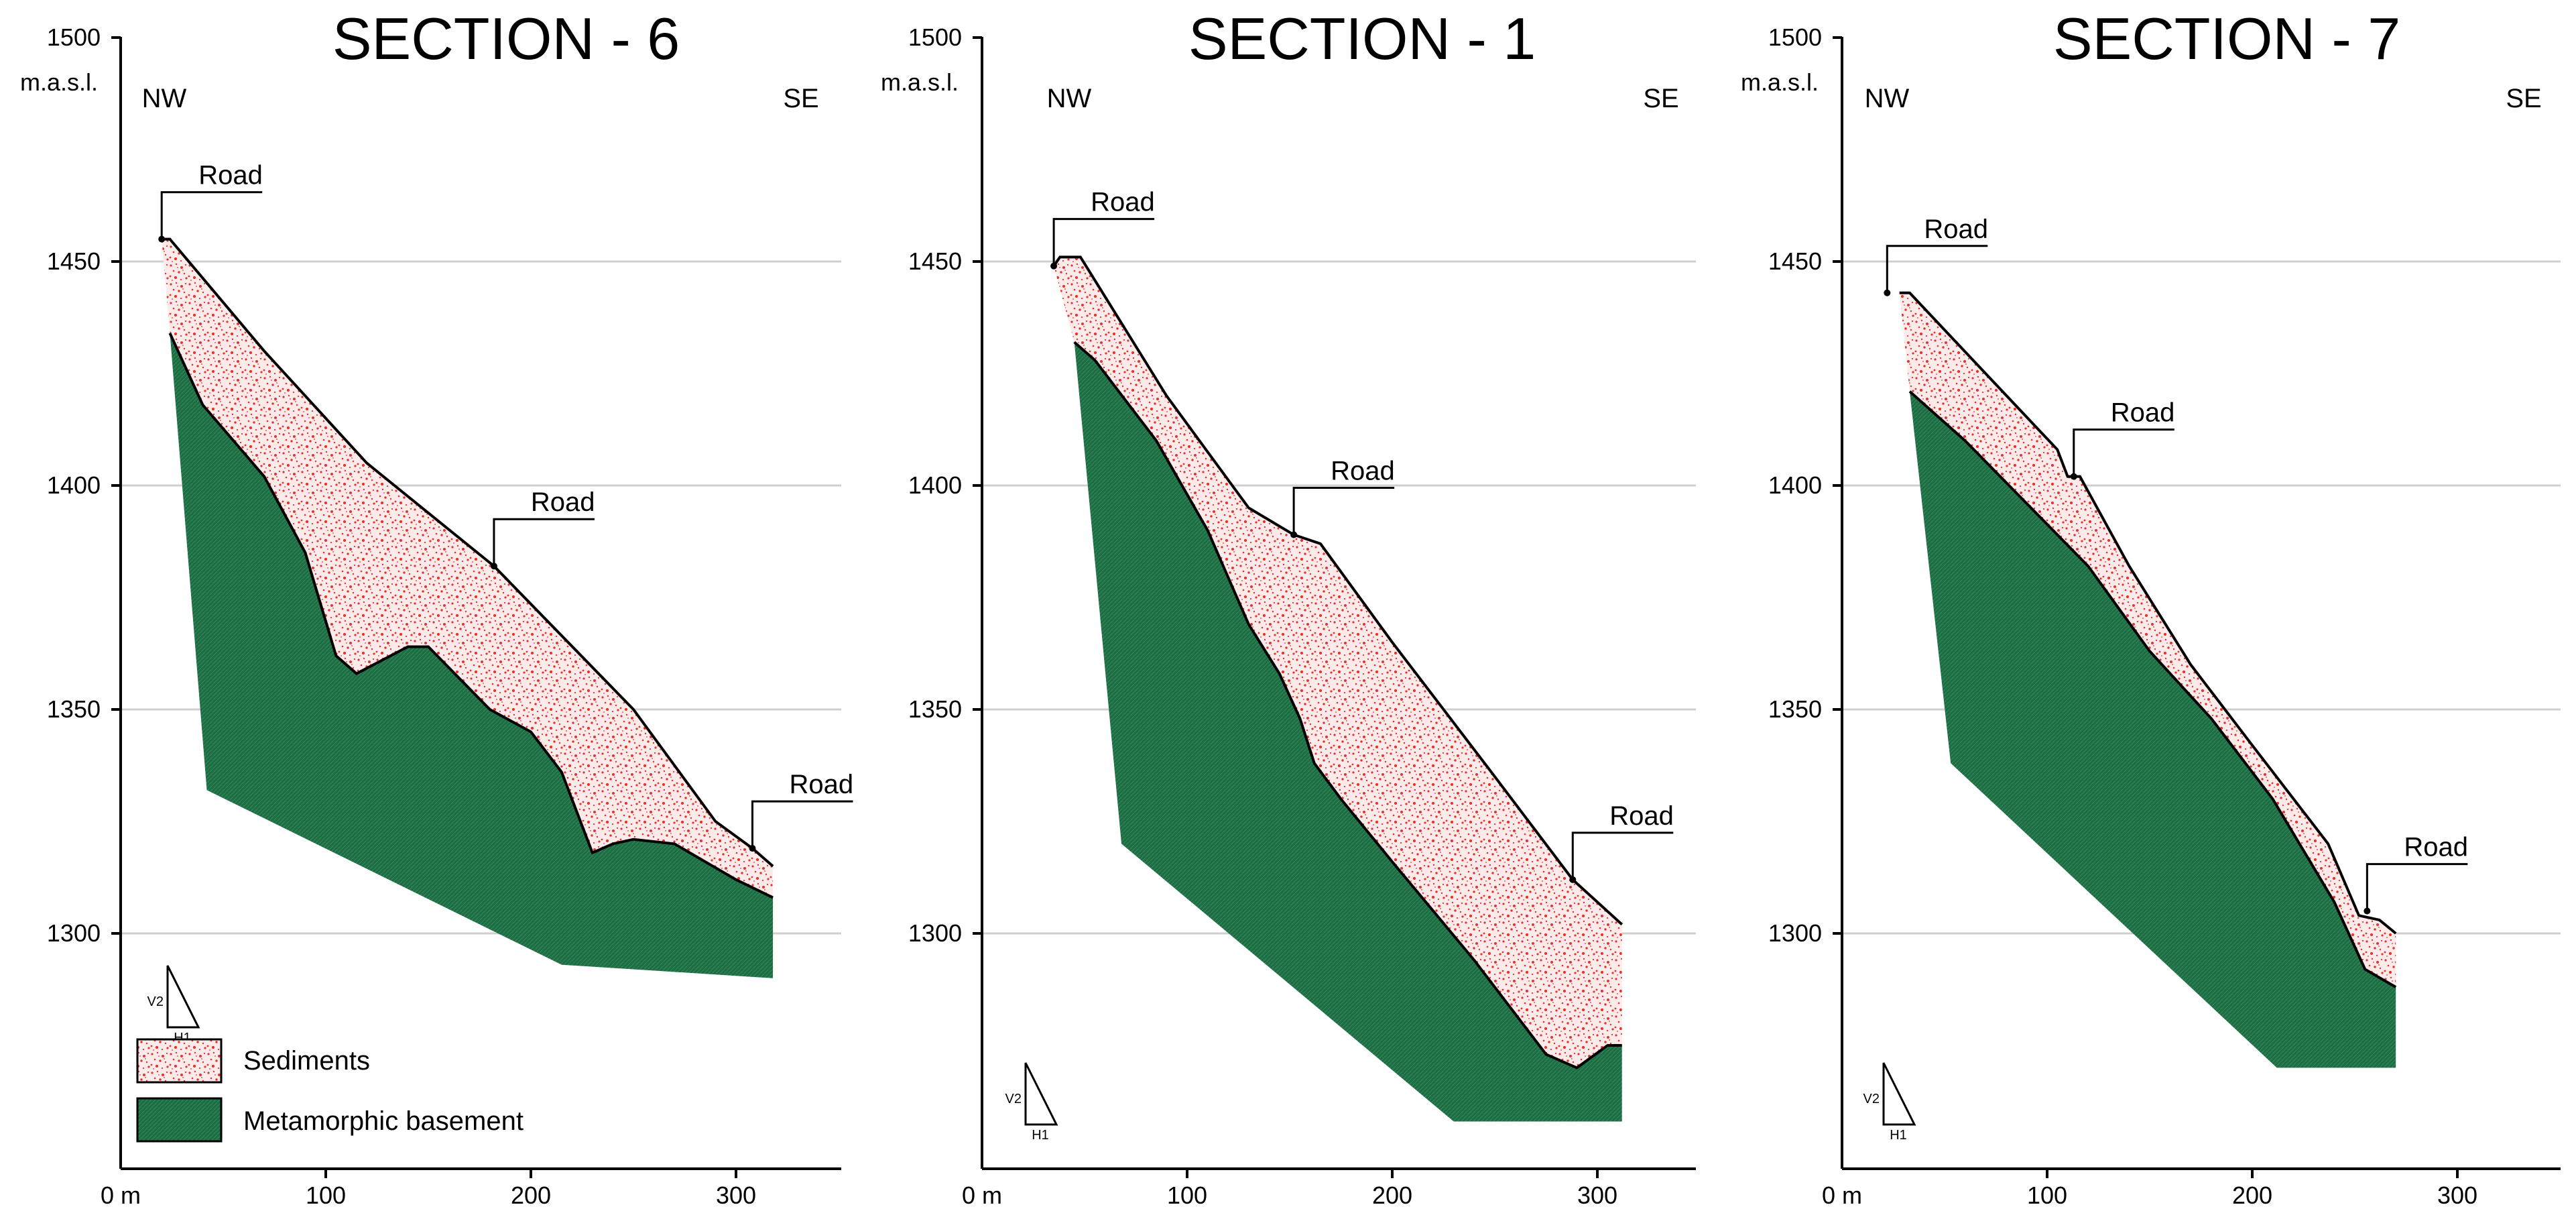  Describe the element at coordinates (306, 1061) in the screenshot. I see `legend-label-sediments: Sediments` at that location.